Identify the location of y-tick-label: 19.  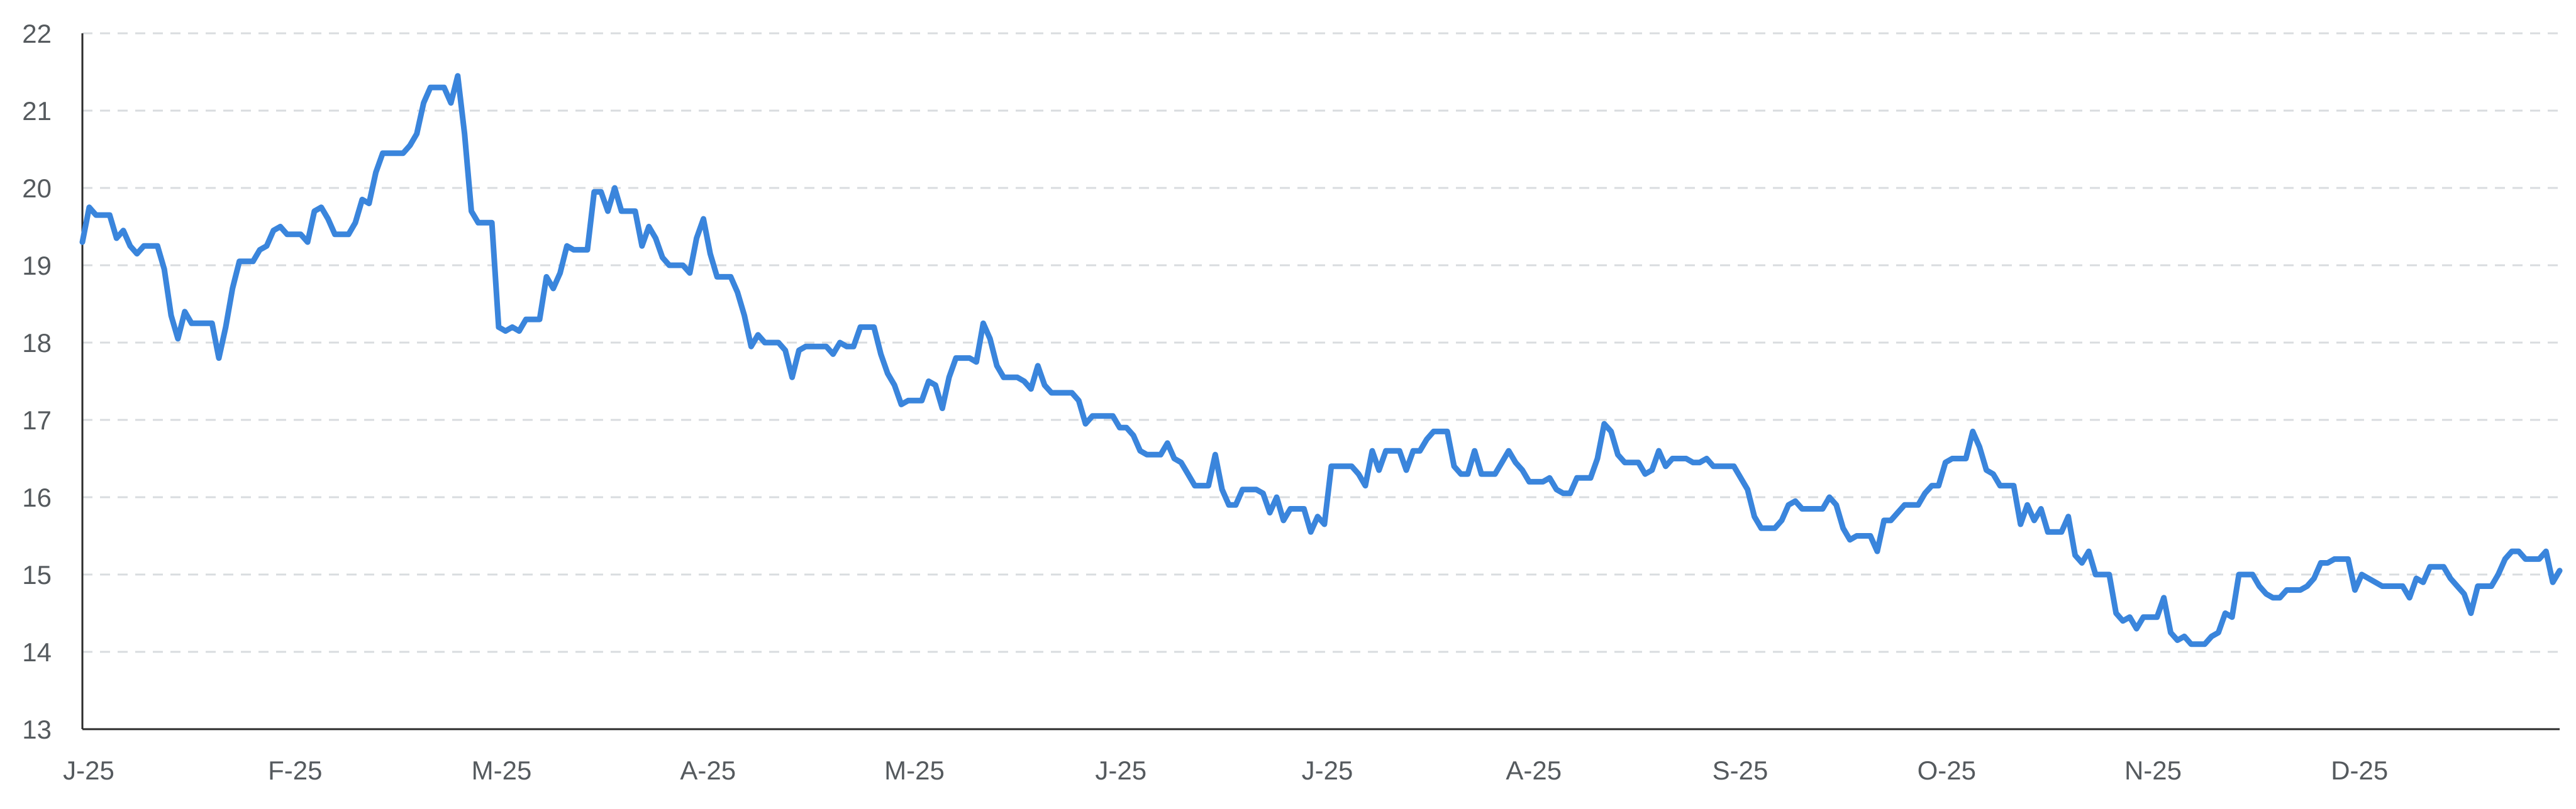
(37, 265).